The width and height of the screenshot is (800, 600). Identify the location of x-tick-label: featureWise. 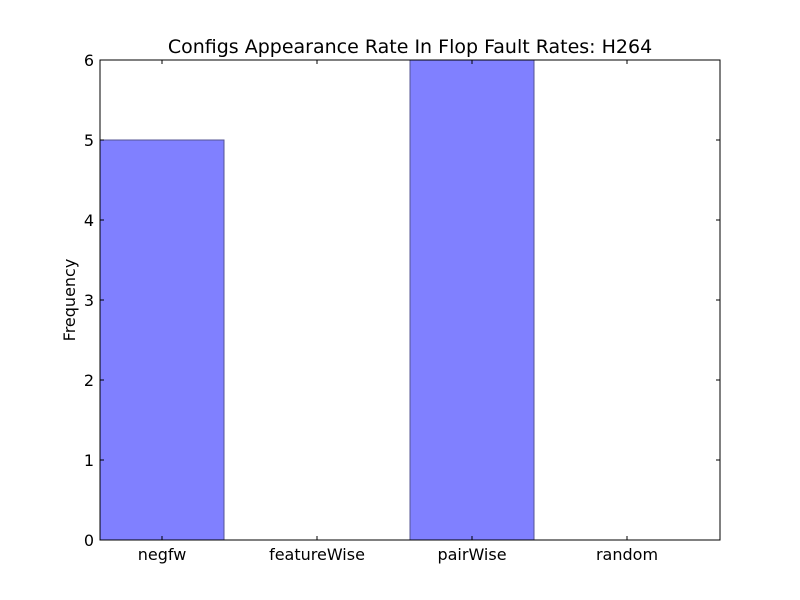
(317, 554).